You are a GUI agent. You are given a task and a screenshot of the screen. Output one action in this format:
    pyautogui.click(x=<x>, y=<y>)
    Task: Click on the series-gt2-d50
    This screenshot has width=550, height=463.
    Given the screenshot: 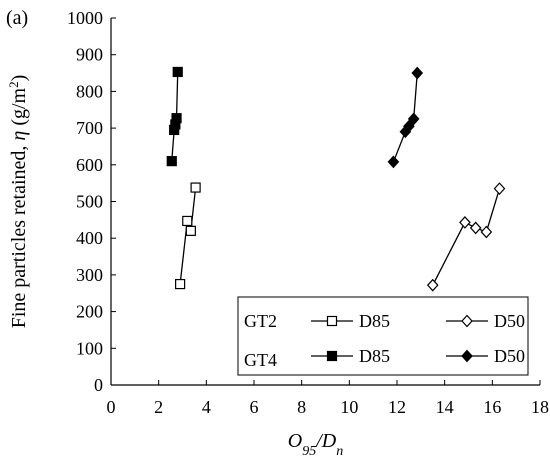 What is the action you would take?
    pyautogui.click(x=466, y=237)
    